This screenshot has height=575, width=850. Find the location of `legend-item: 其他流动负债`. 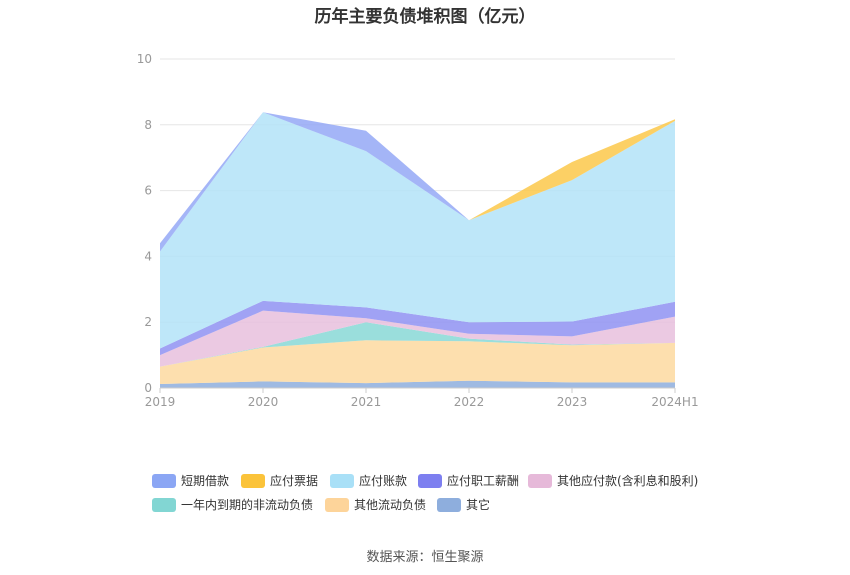

legend-item: 其他流动负债 is located at coordinates (375, 505).